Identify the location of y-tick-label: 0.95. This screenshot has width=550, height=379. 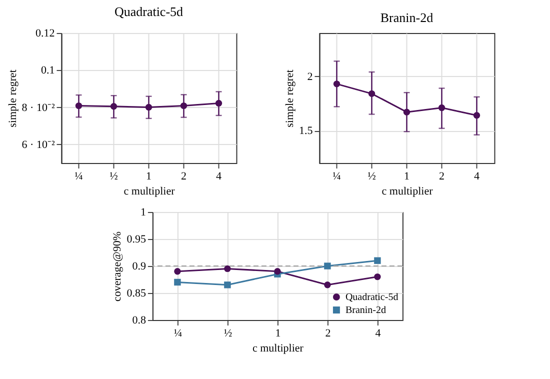
(136, 240).